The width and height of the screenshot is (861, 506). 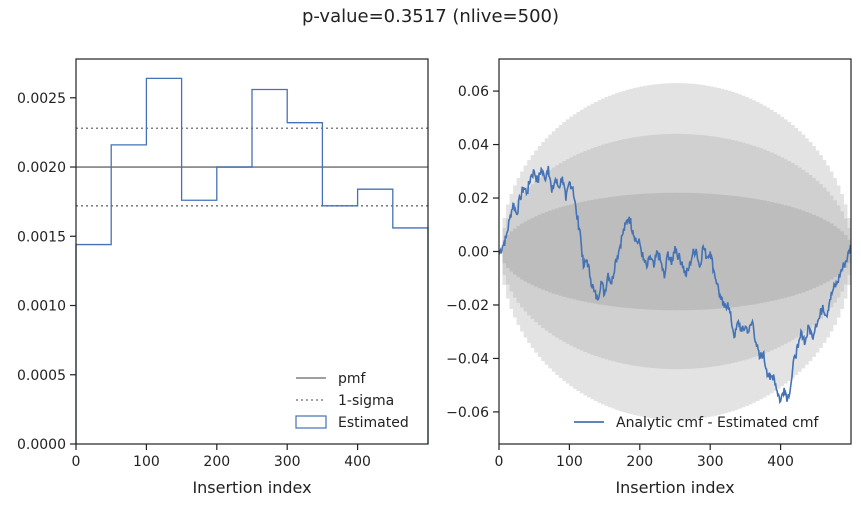 I want to click on y-tick-label: 0.02, so click(x=473, y=199).